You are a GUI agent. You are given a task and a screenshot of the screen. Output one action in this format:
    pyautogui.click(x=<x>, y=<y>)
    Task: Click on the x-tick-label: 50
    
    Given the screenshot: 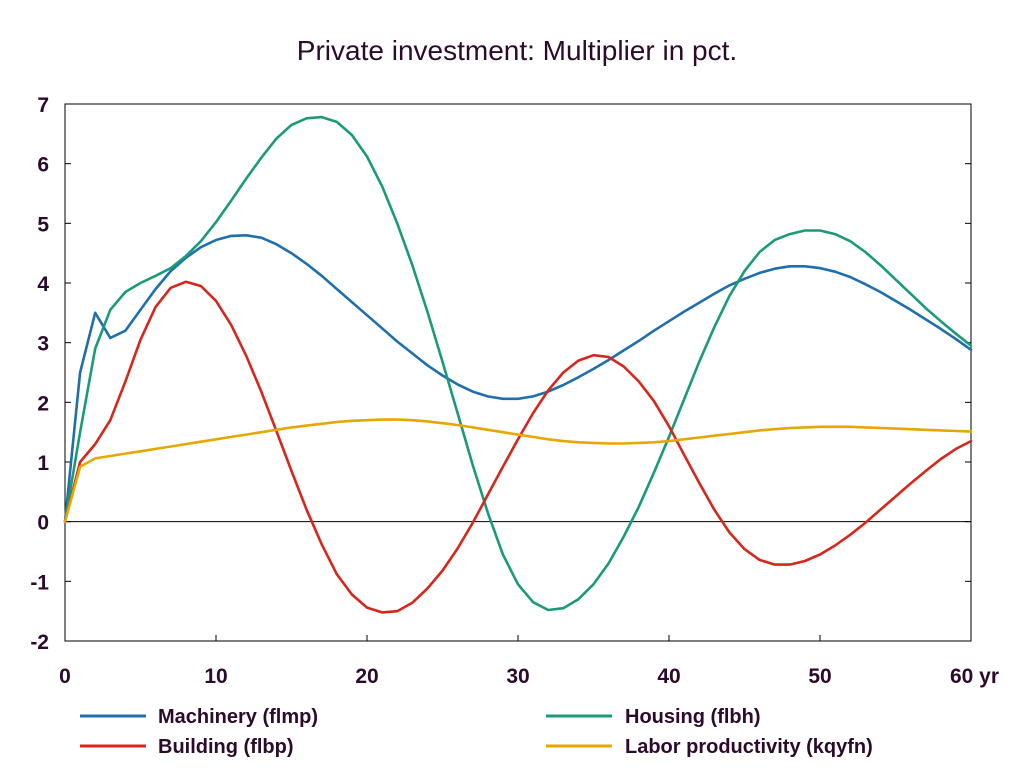 What is the action you would take?
    pyautogui.click(x=819, y=676)
    